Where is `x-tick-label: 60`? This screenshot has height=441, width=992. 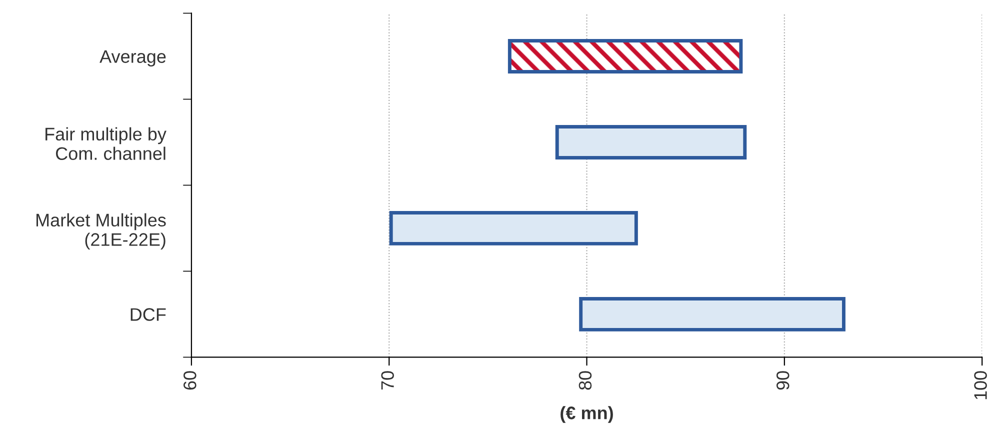
x-tick-label: 60 is located at coordinates (190, 380).